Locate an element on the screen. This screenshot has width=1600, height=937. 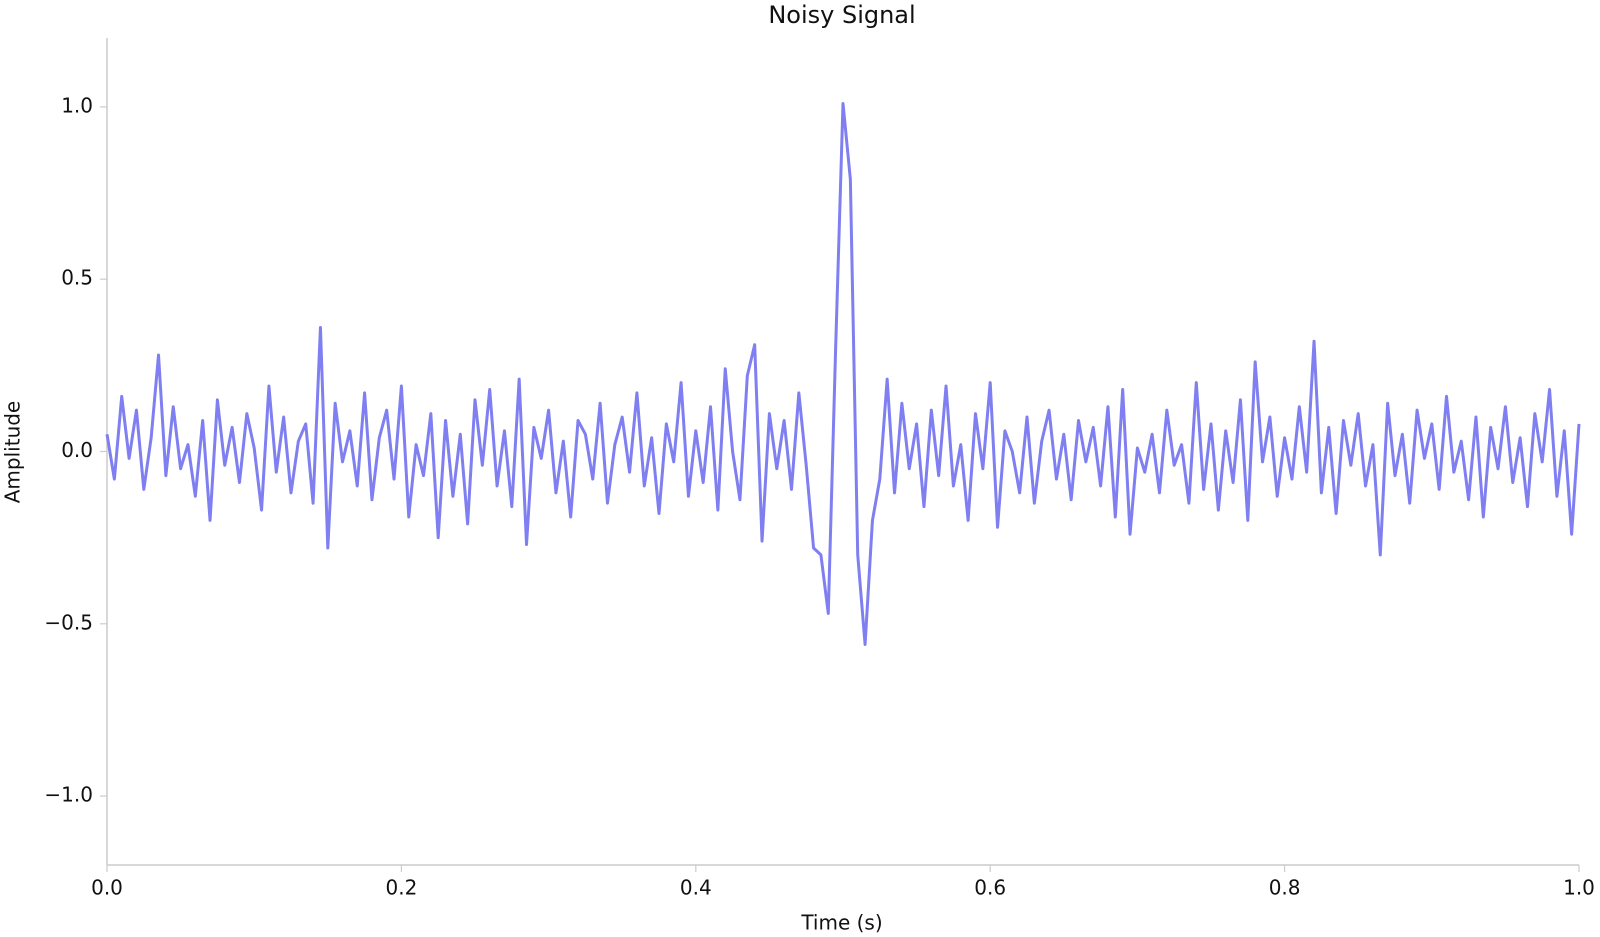
x-tick-label: 0.4 is located at coordinates (696, 888).